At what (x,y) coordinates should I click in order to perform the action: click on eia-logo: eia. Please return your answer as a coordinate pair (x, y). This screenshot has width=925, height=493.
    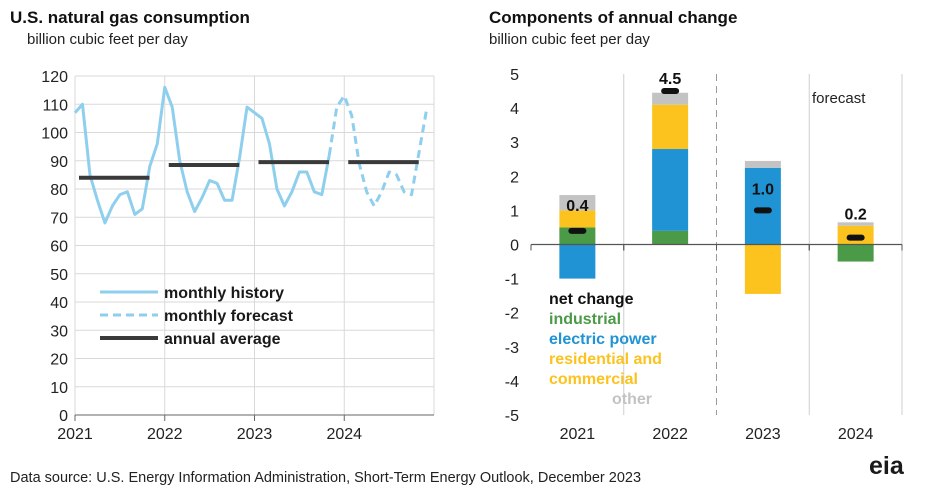
    Looking at the image, I should click on (886, 466).